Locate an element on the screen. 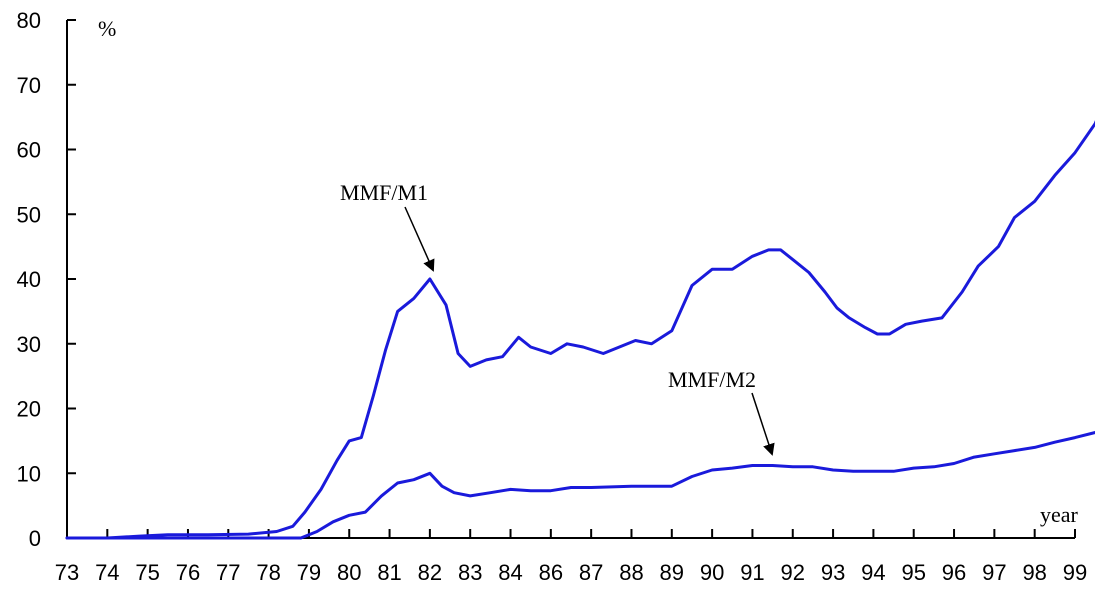  x-tick-label: 86 is located at coordinates (551, 572).